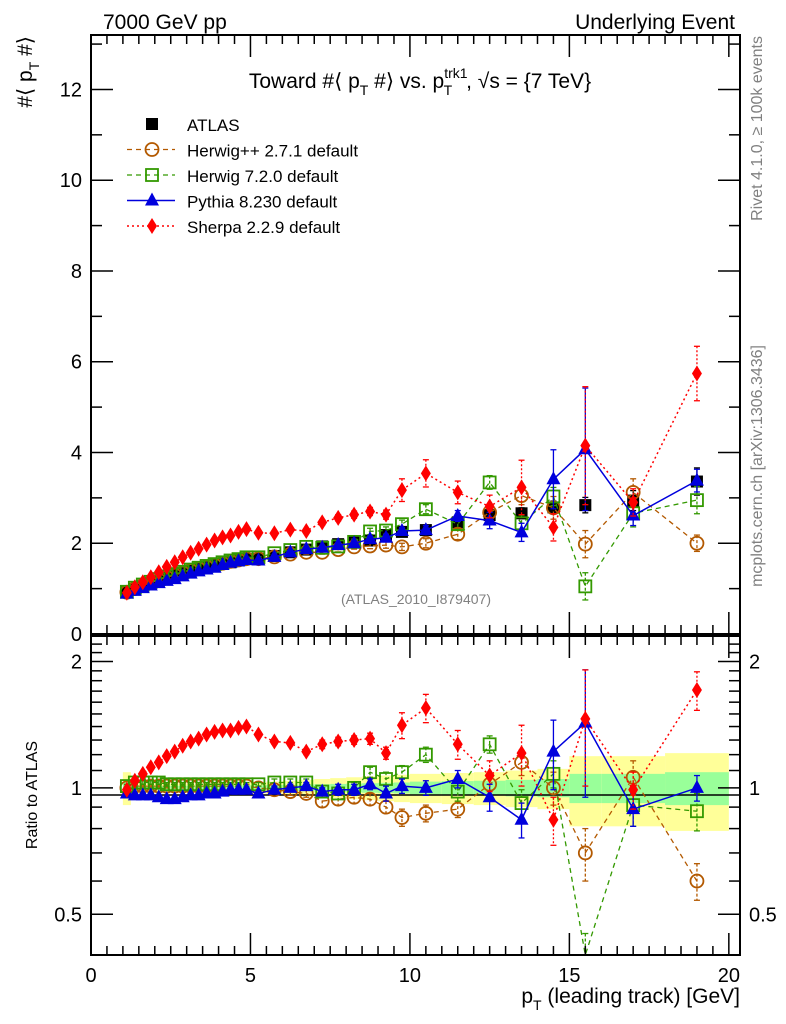 The height and width of the screenshot is (1024, 786). Describe the element at coordinates (655, 22) in the screenshot. I see `header-right-label: Underlying Event` at that location.